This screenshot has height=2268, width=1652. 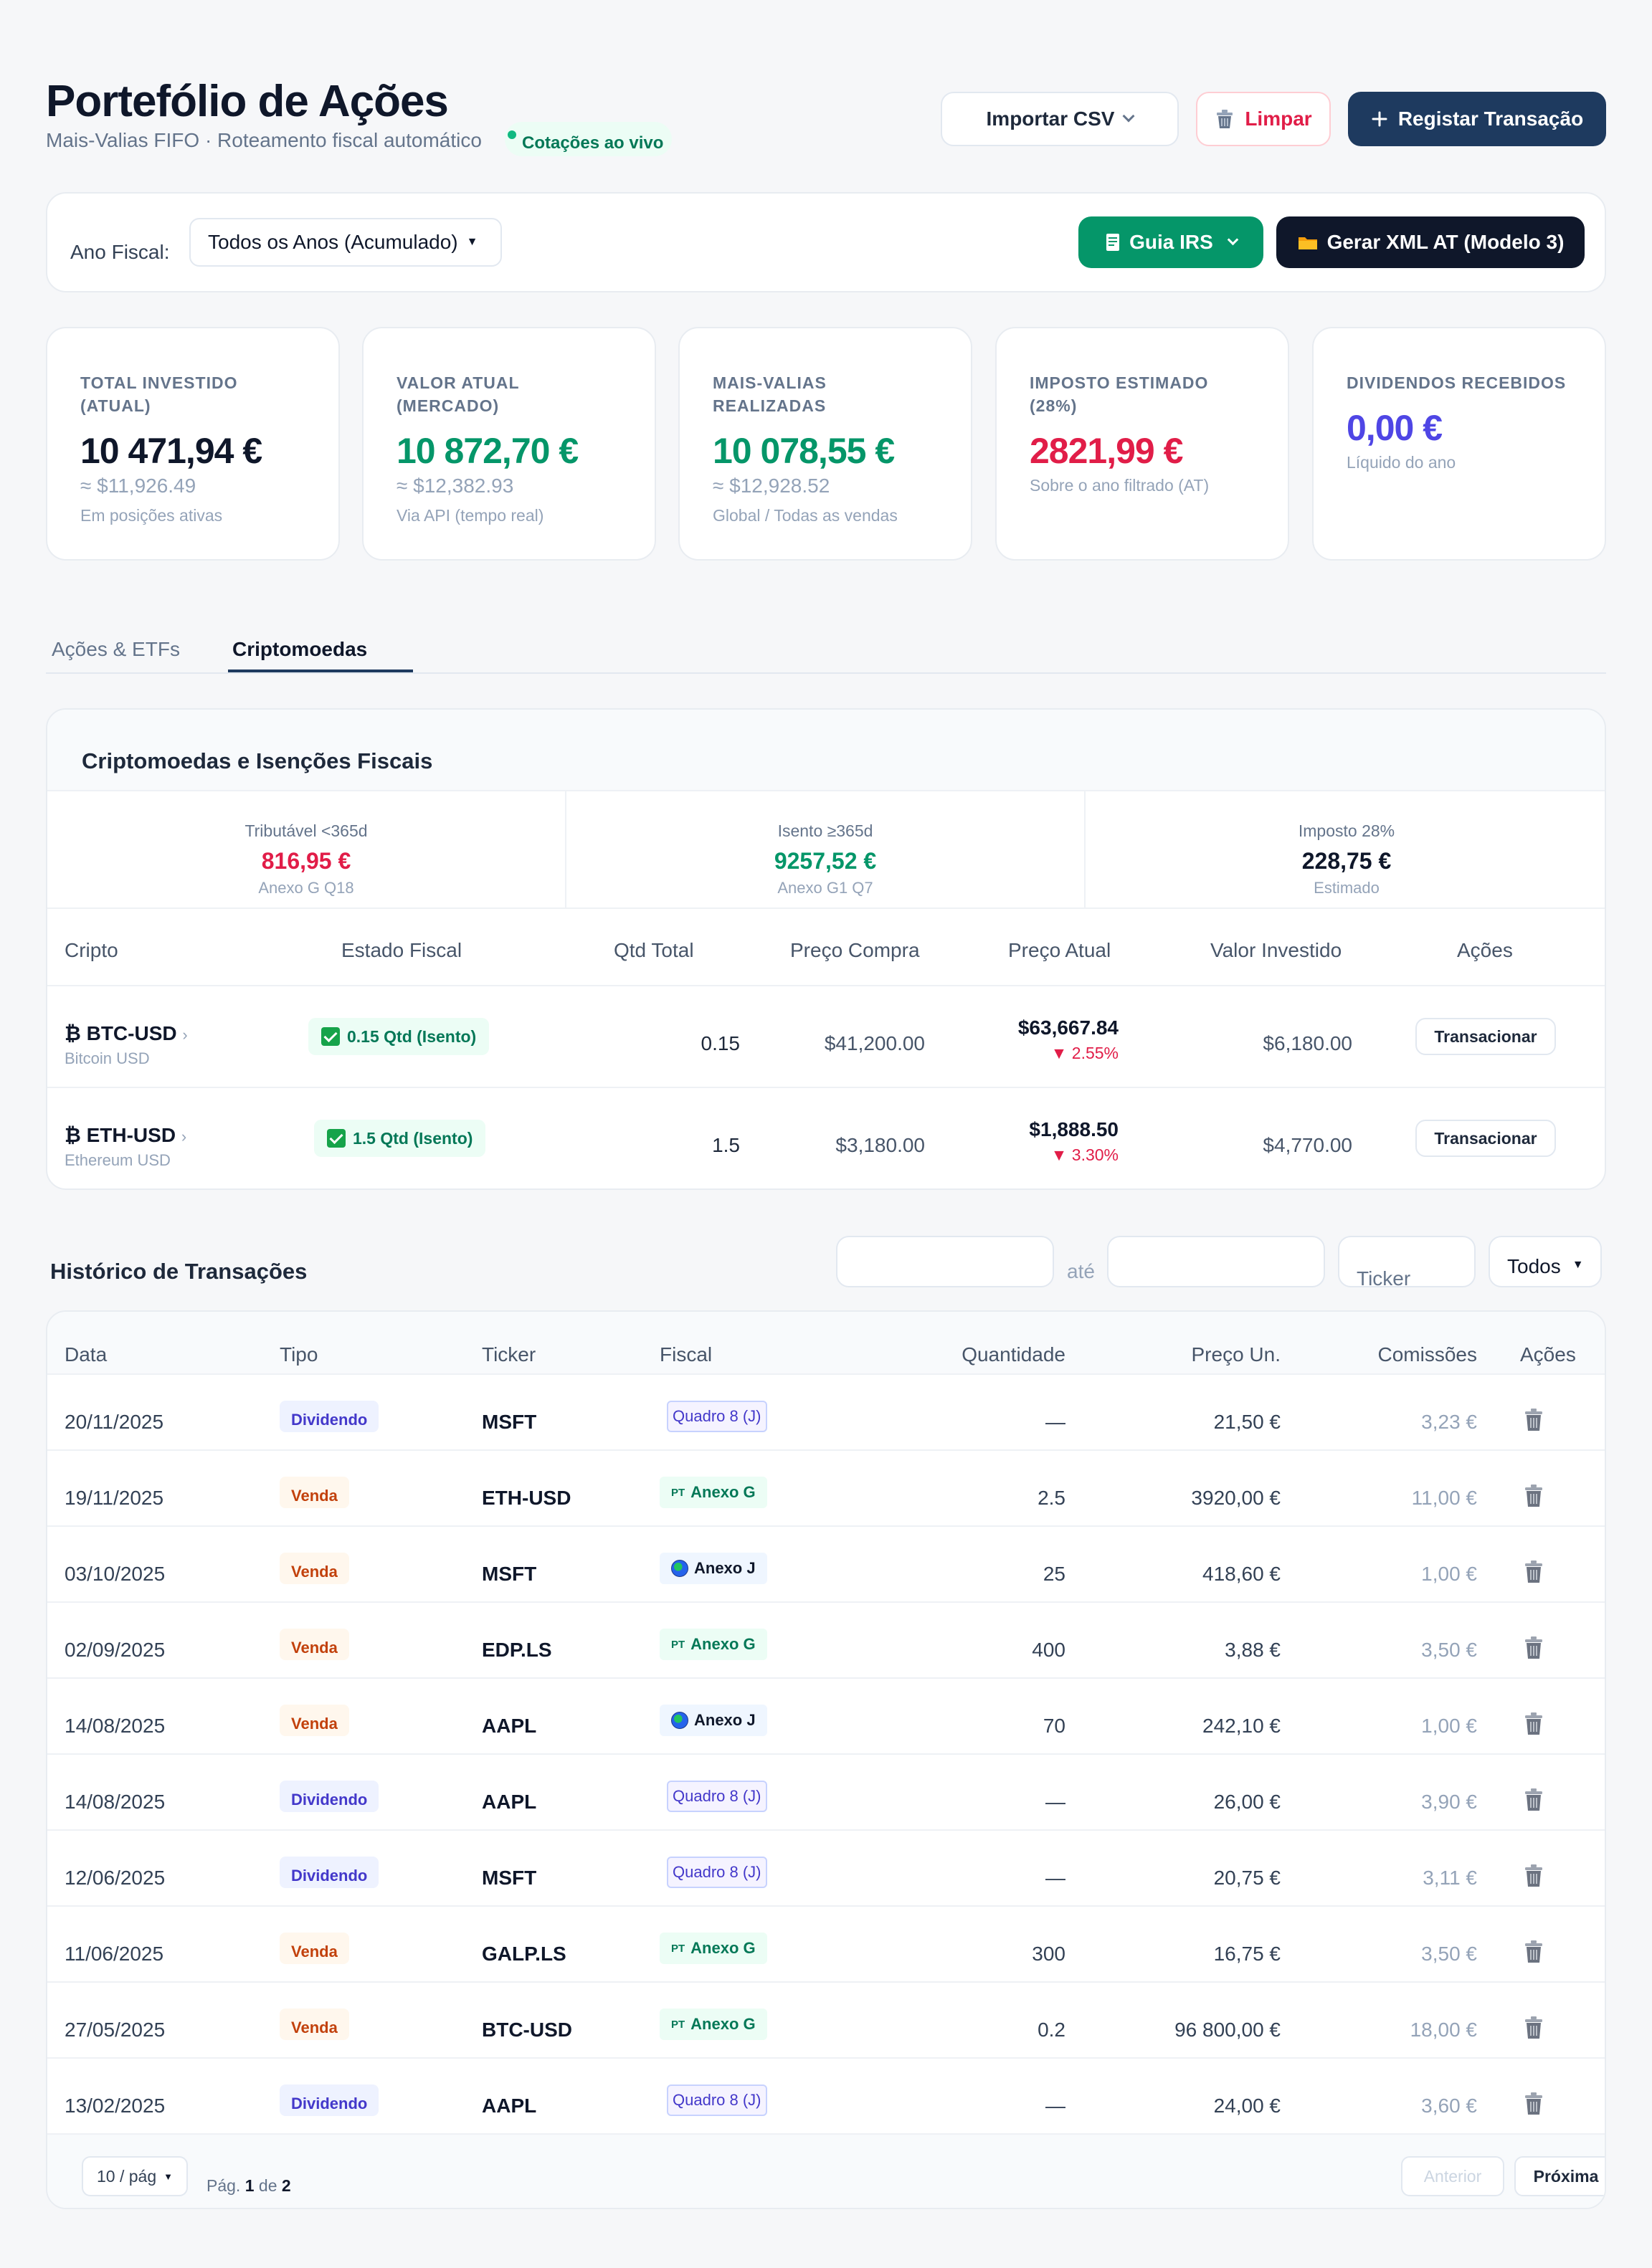 I want to click on fiscal-badge: Quadro 8 (J), so click(x=717, y=1416).